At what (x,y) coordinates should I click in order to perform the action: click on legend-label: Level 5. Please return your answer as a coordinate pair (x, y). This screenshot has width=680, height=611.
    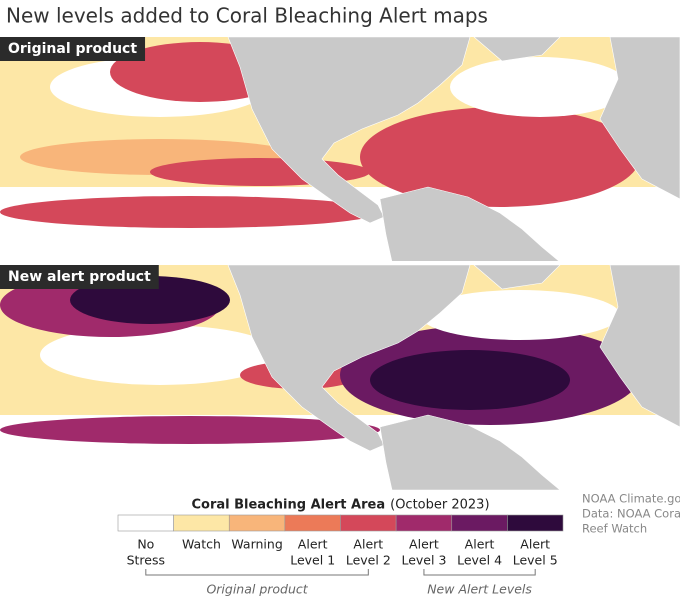
    Looking at the image, I should click on (535, 560).